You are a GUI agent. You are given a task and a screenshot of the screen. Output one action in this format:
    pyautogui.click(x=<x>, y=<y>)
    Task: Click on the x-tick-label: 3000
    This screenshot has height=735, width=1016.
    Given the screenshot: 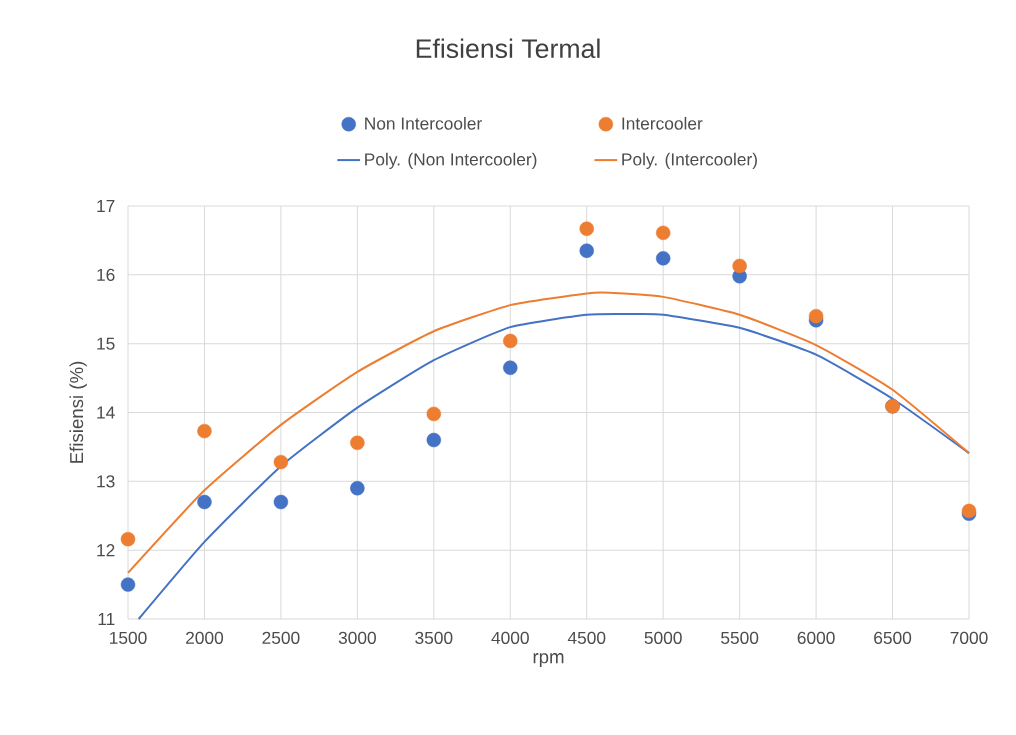 What is the action you would take?
    pyautogui.click(x=357, y=637)
    